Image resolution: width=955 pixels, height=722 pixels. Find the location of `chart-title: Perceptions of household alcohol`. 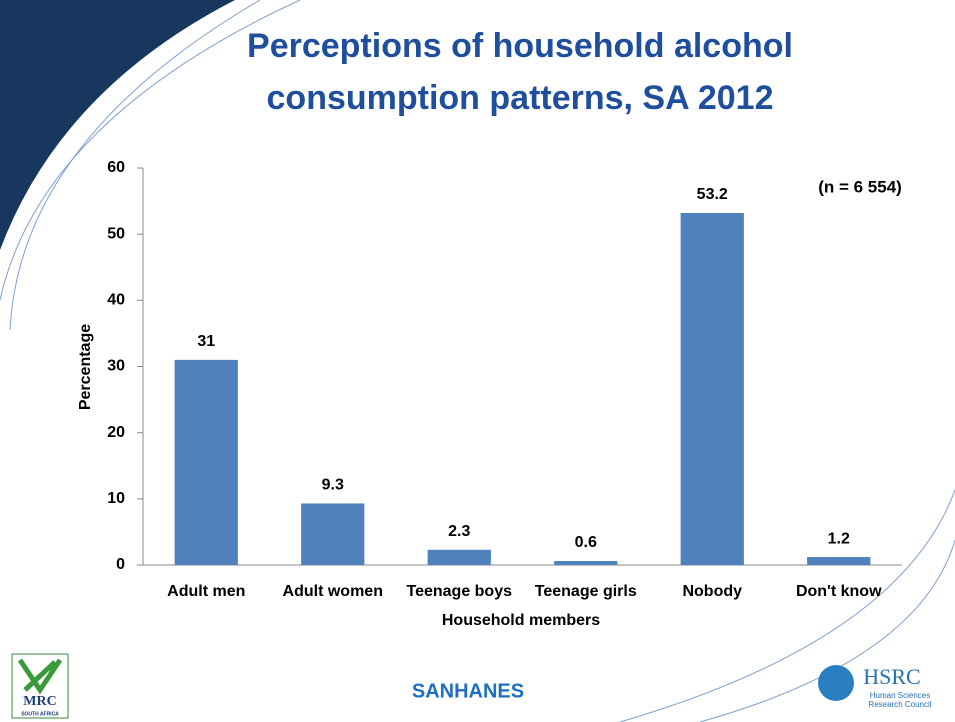

chart-title: Perceptions of household alcohol is located at coordinates (520, 46).